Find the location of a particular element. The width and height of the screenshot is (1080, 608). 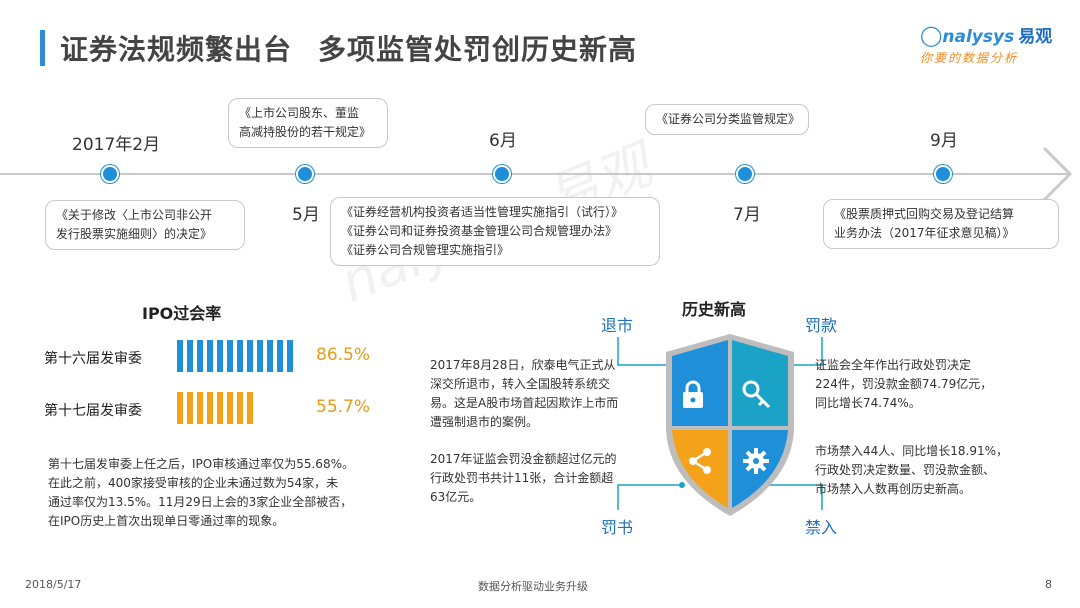

timeline-label-jul: 7月 is located at coordinates (747, 215).